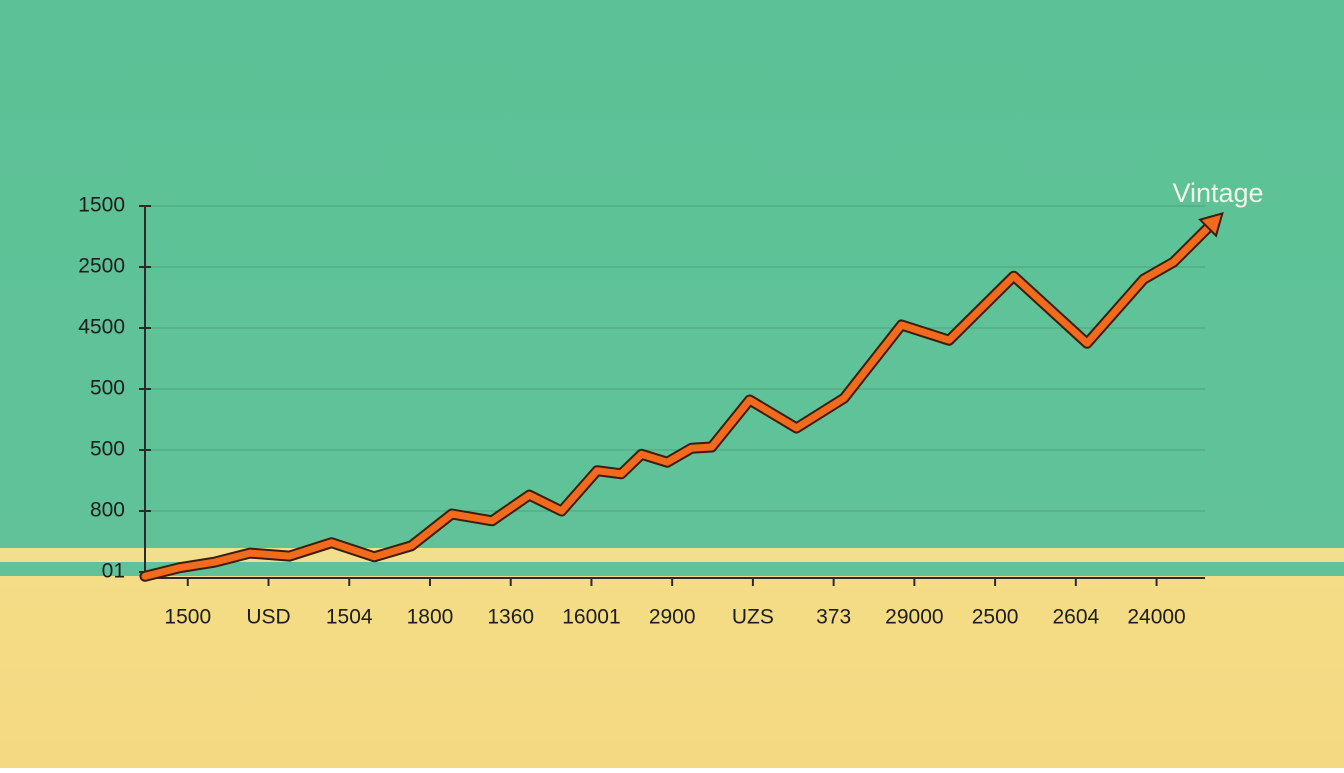  I want to click on x-tick-label: 16001, so click(591, 617).